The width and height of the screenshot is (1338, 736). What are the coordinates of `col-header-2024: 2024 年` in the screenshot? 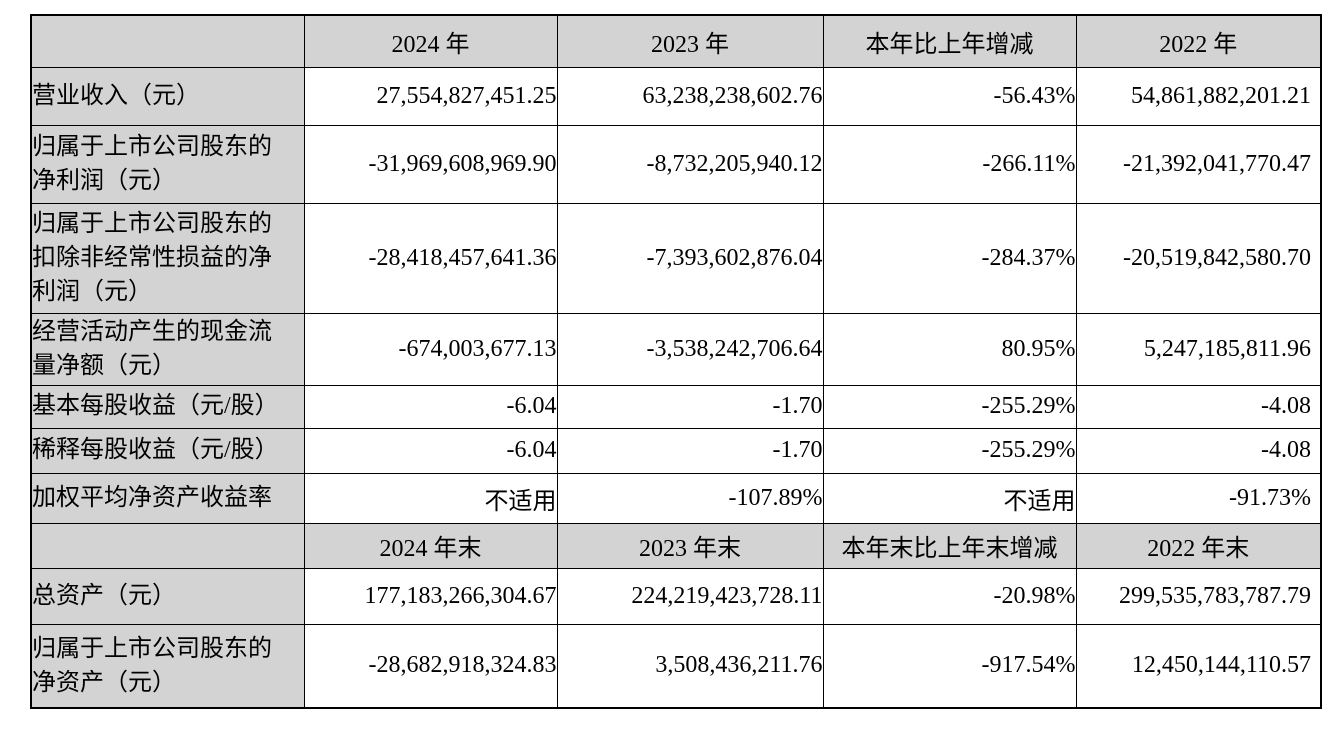 It's located at (430, 41).